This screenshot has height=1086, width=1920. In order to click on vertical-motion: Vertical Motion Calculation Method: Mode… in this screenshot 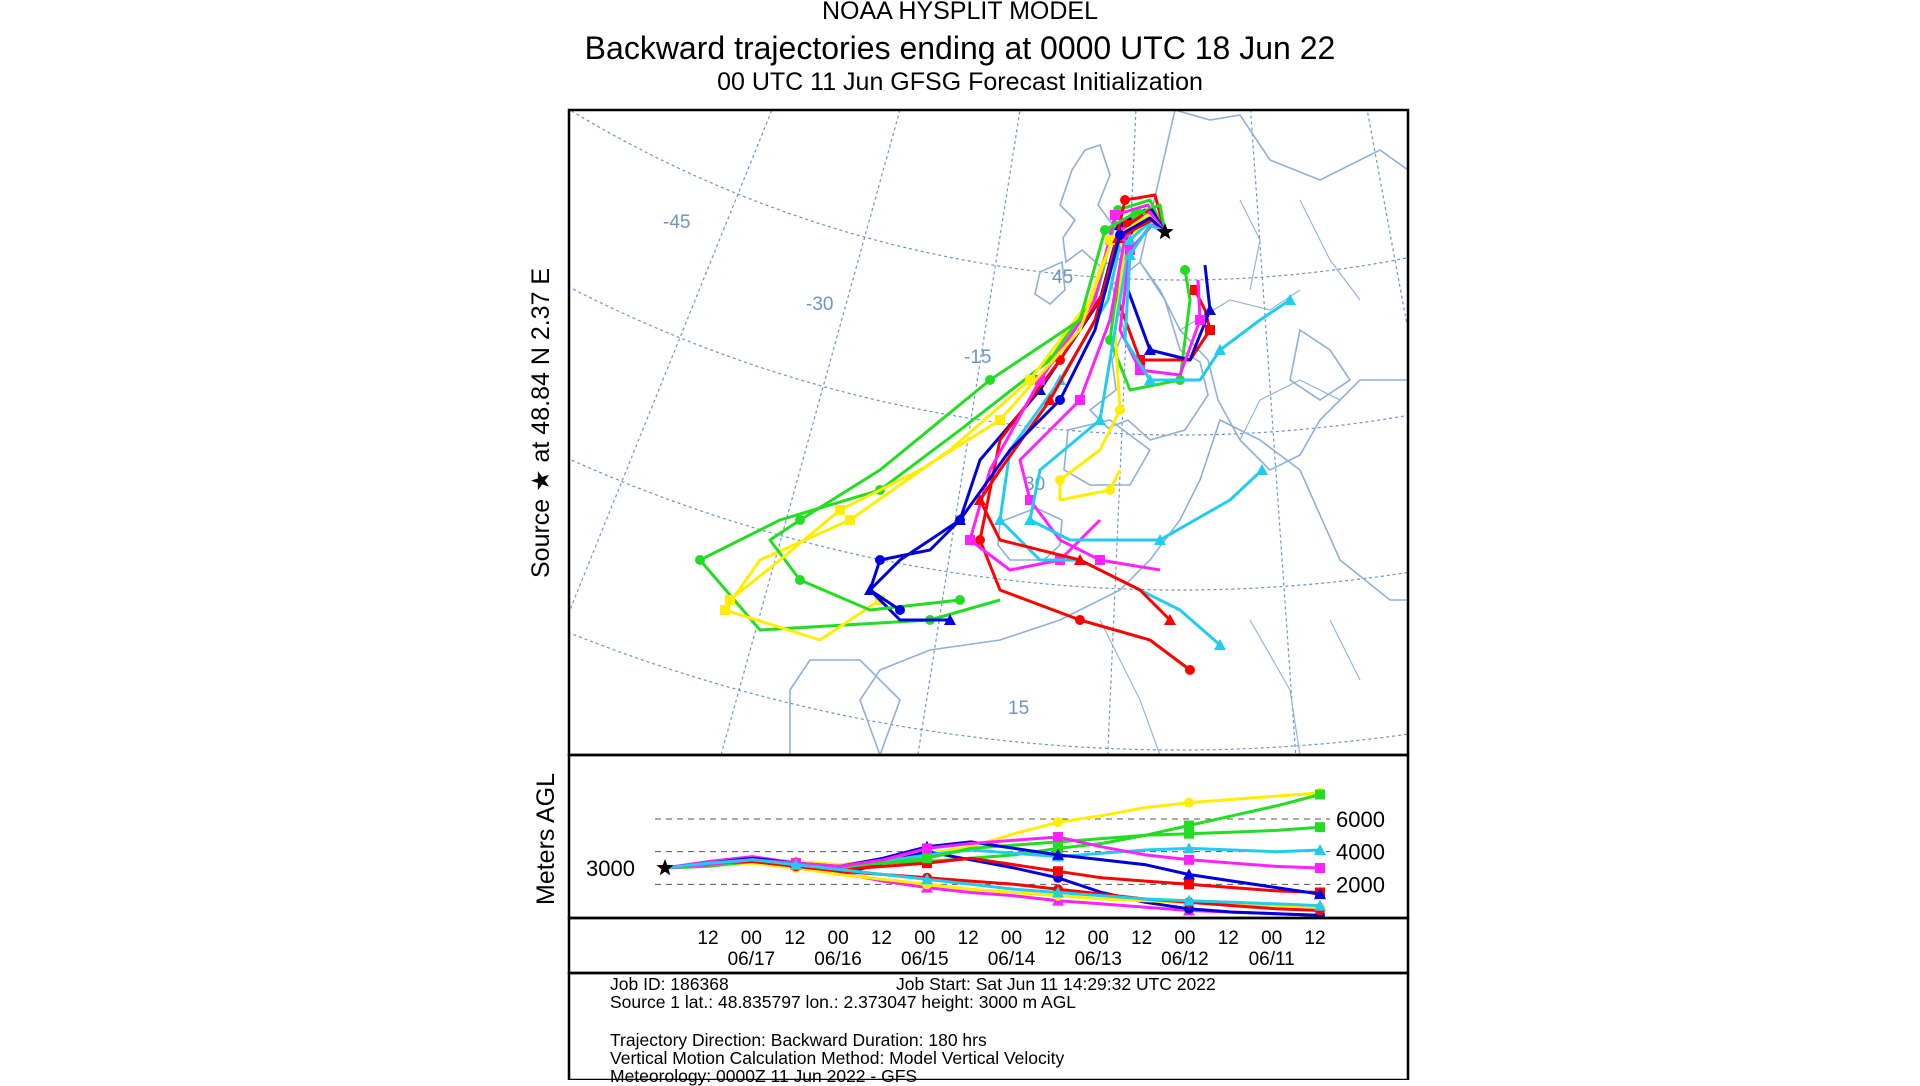, I will do `click(837, 1058)`.